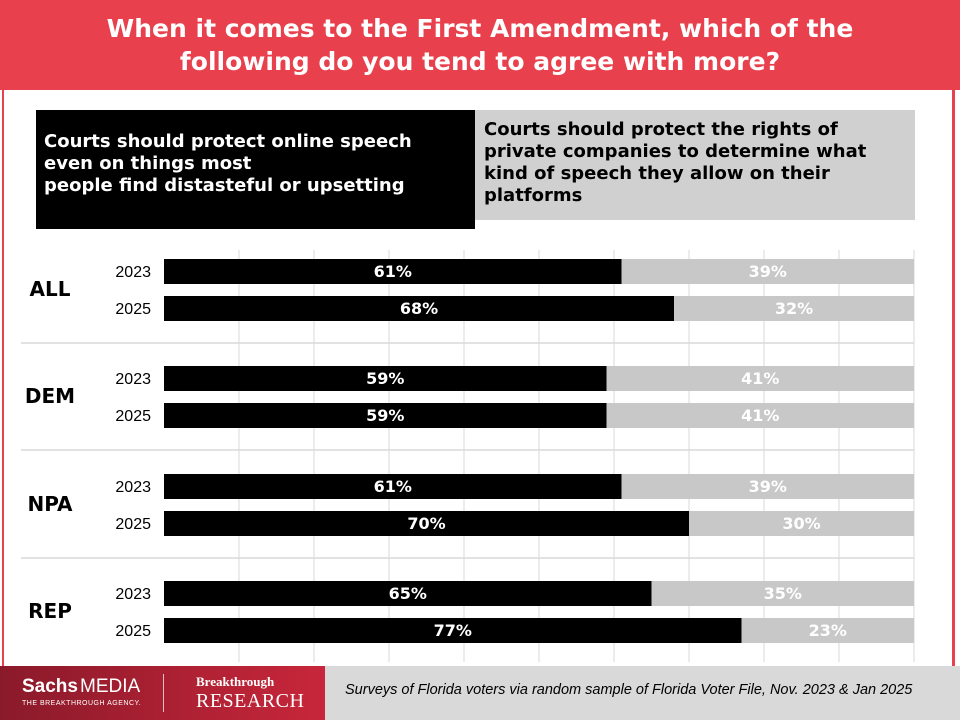 The height and width of the screenshot is (720, 960). I want to click on breakthrough-research-logo-suffix: RESEARCH, so click(250, 701).